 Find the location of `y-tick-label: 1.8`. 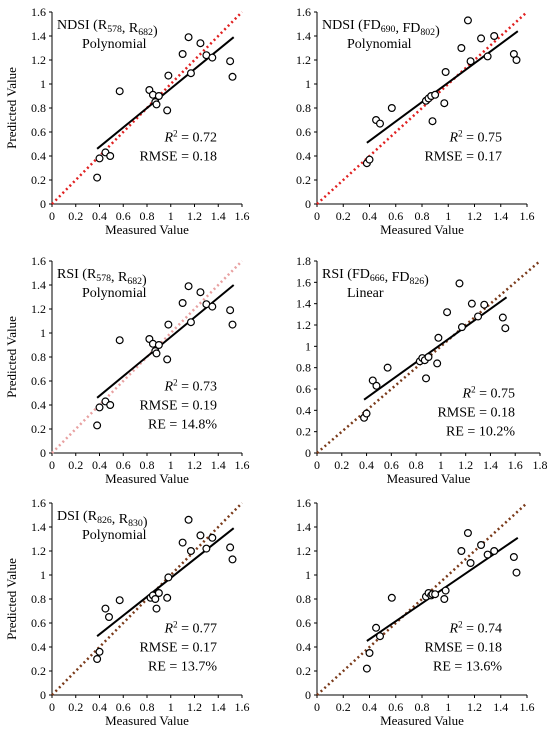

y-tick-label: 1.8 is located at coordinates (303, 261).